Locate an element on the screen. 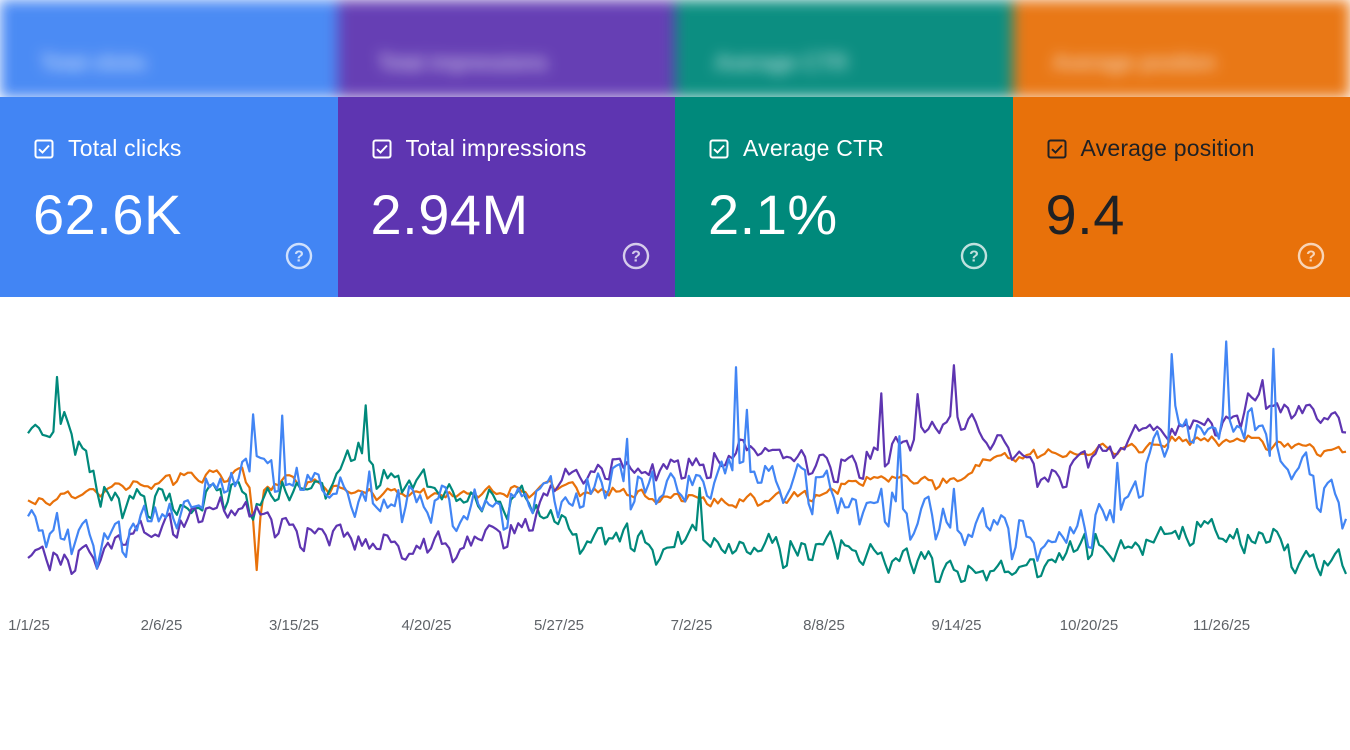  x-tick-label: 10/20/25 is located at coordinates (1089, 625).